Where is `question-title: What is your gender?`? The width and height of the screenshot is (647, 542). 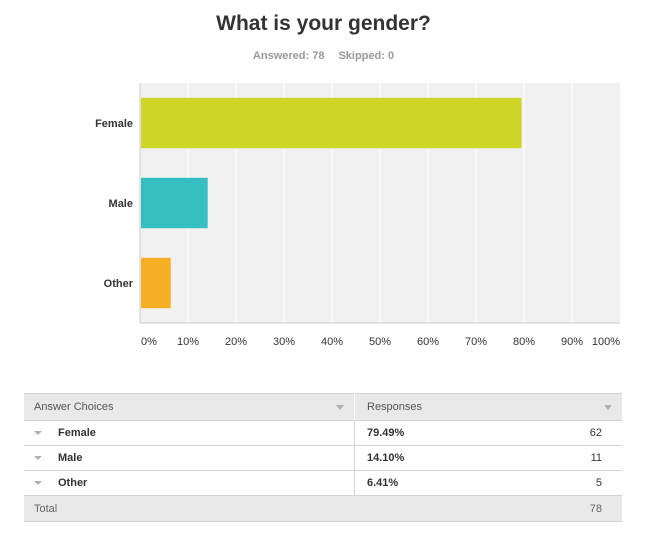 question-title: What is your gender? is located at coordinates (323, 23).